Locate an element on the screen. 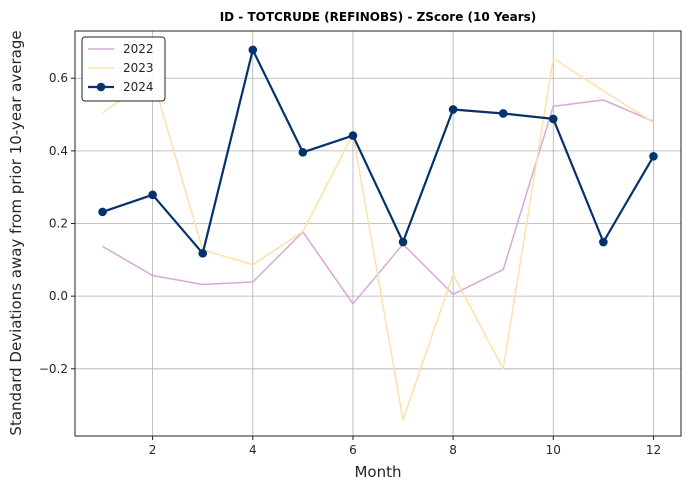 The height and width of the screenshot is (490, 690). x-tick-label: 4 is located at coordinates (253, 450).